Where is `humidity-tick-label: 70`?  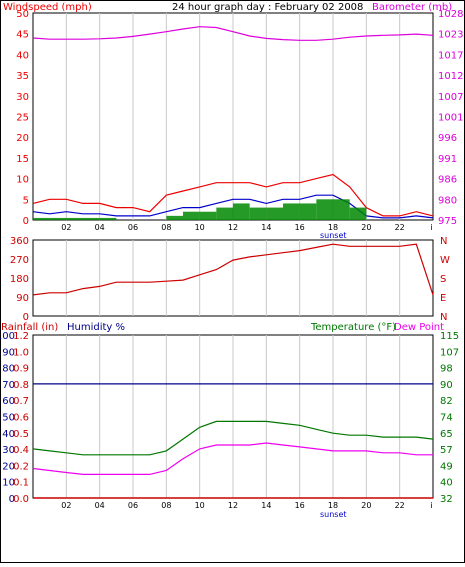 humidity-tick-label: 70 is located at coordinates (8, 385).